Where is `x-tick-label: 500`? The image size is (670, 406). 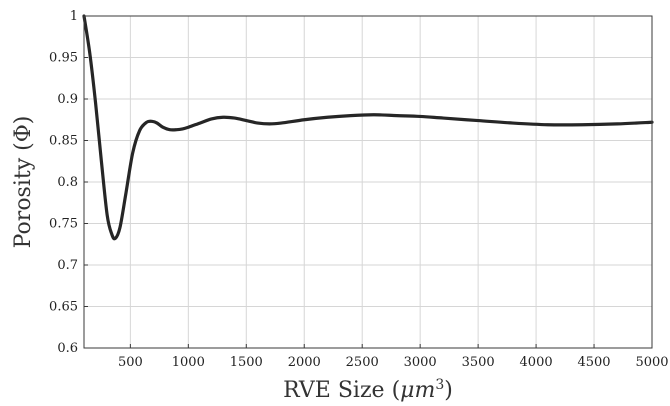
x-tick-label: 500 is located at coordinates (130, 362).